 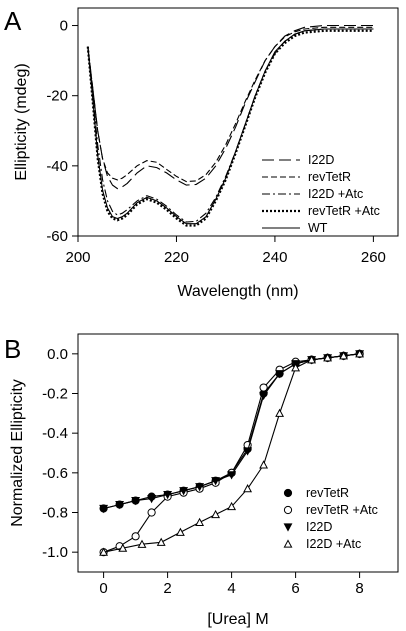 What do you see at coordinates (55, 433) in the screenshot?
I see `y-tick-label: -0.4` at bounding box center [55, 433].